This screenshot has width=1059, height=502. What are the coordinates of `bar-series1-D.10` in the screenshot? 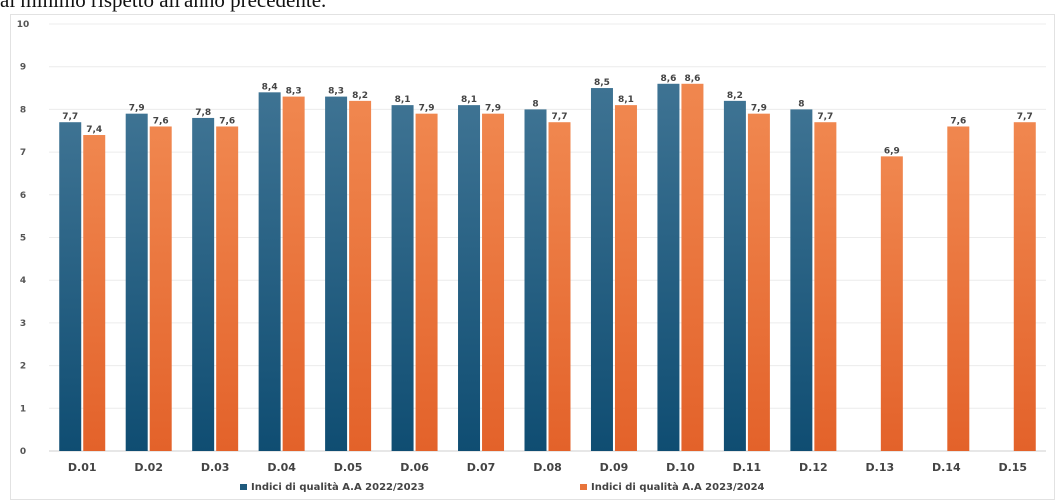 It's located at (668, 267).